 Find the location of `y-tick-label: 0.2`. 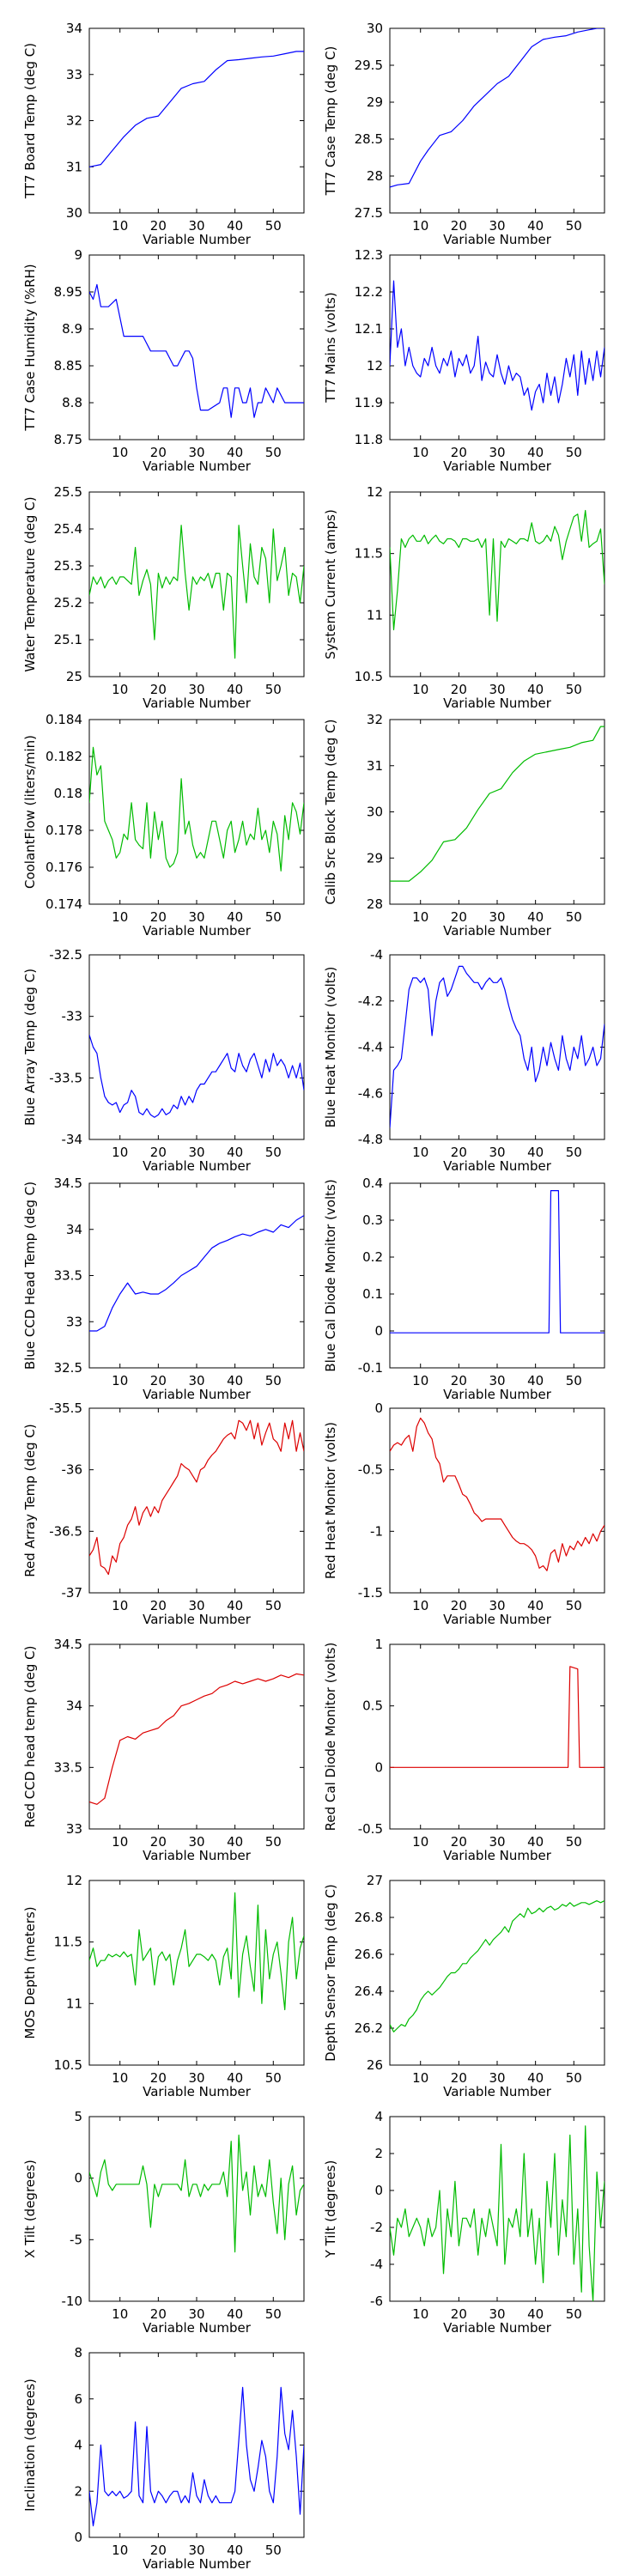

y-tick-label: 0.2 is located at coordinates (372, 1257).